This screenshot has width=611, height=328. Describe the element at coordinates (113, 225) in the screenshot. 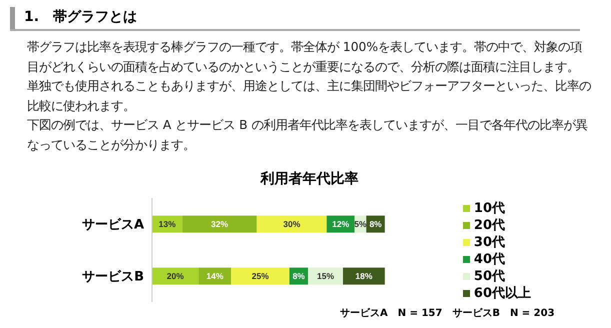

I see `y-tick-label: サービスA` at that location.